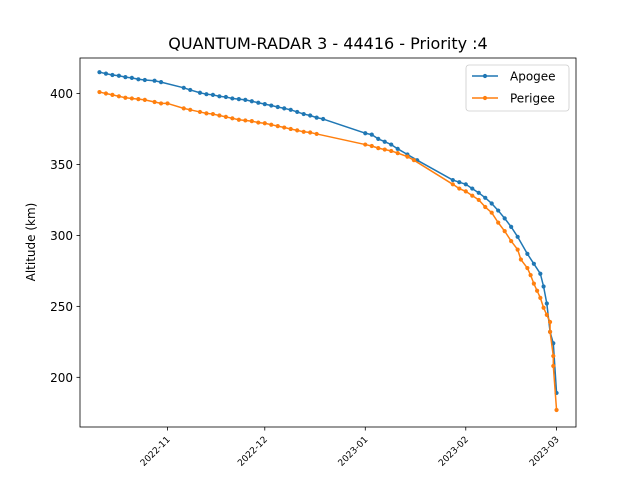 The height and width of the screenshot is (480, 640). What do you see at coordinates (533, 77) in the screenshot?
I see `legend-label-apogee: Apogee` at bounding box center [533, 77].